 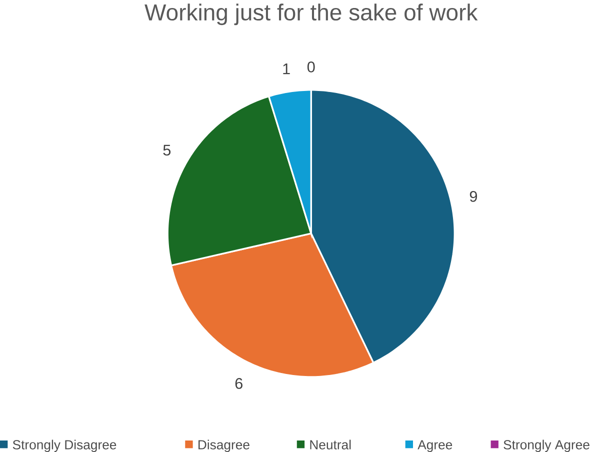 What do you see at coordinates (224, 446) in the screenshot?
I see `legend-label: Disagree` at bounding box center [224, 446].